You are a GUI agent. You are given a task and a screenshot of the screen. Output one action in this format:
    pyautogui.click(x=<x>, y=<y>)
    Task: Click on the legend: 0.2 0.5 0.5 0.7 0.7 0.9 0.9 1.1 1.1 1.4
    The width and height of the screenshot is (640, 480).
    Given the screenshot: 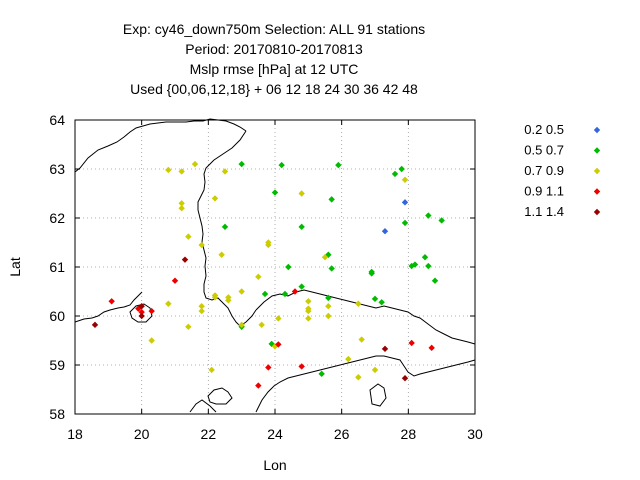 What is the action you would take?
    pyautogui.click(x=562, y=170)
    